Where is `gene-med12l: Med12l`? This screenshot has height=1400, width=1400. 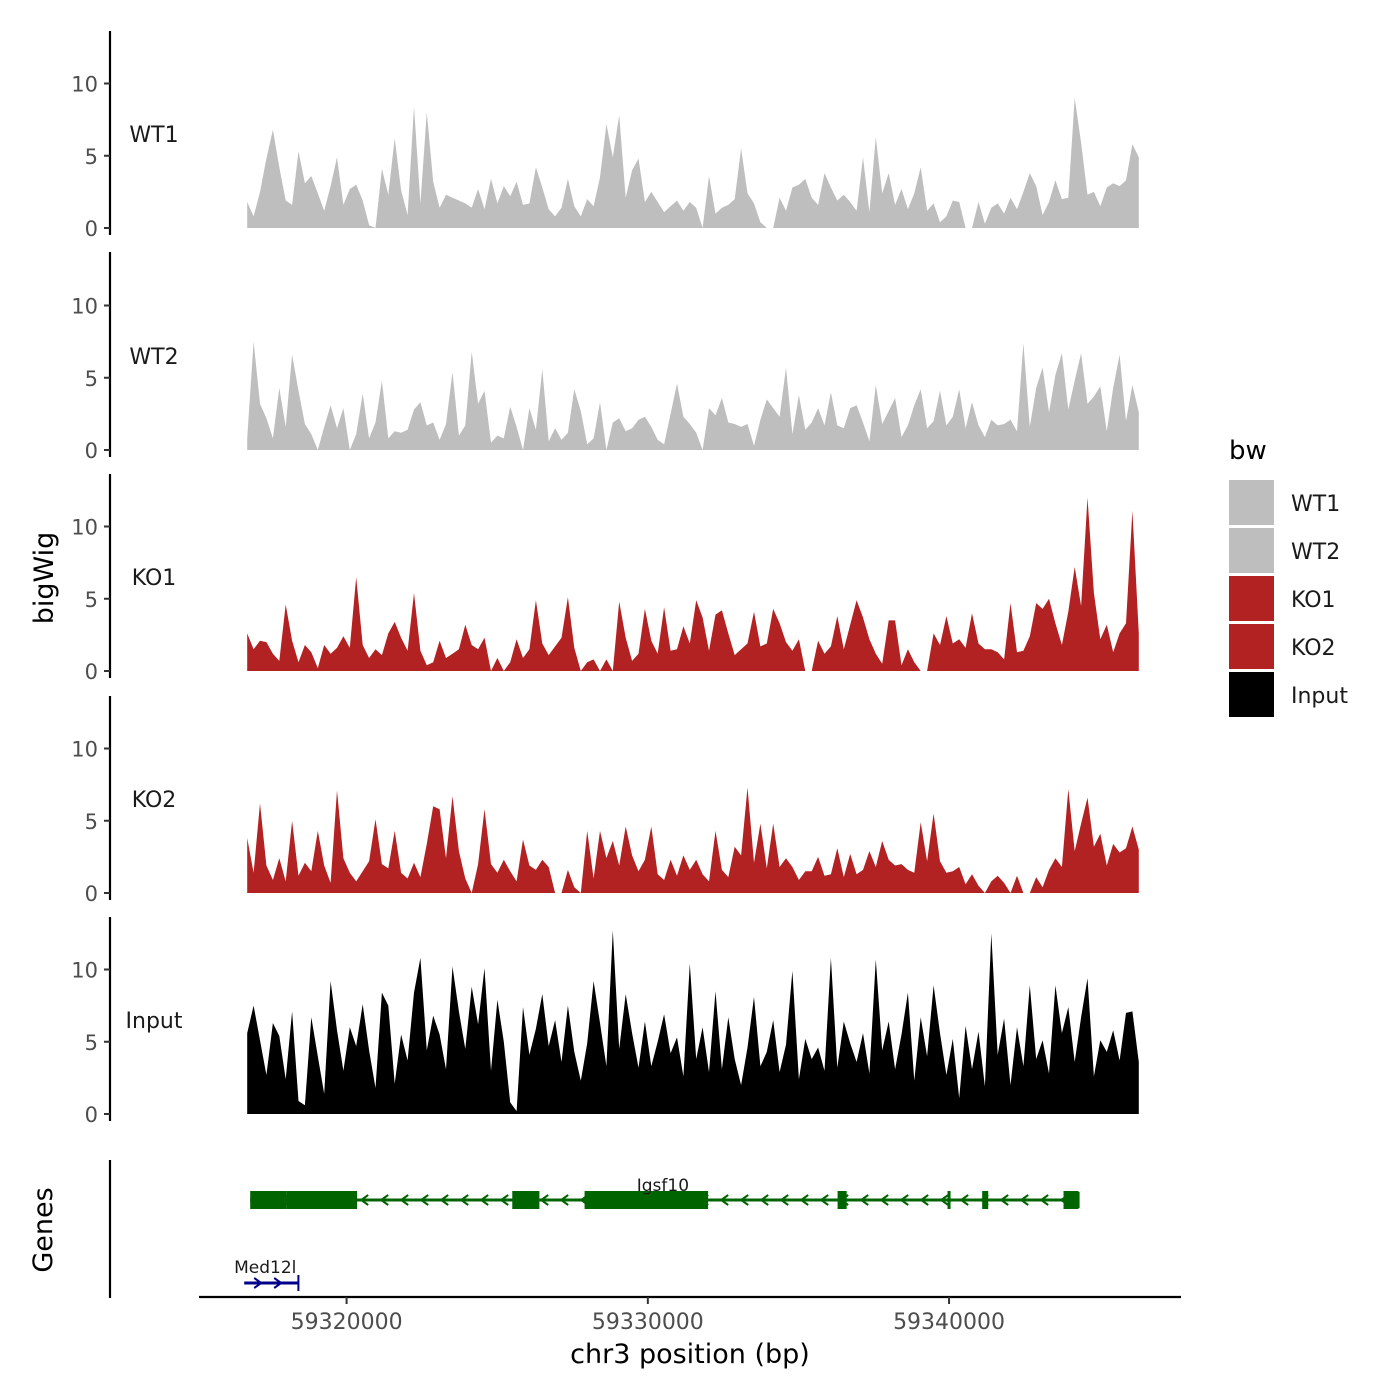
gene-med12l: Med12l is located at coordinates (267, 1274).